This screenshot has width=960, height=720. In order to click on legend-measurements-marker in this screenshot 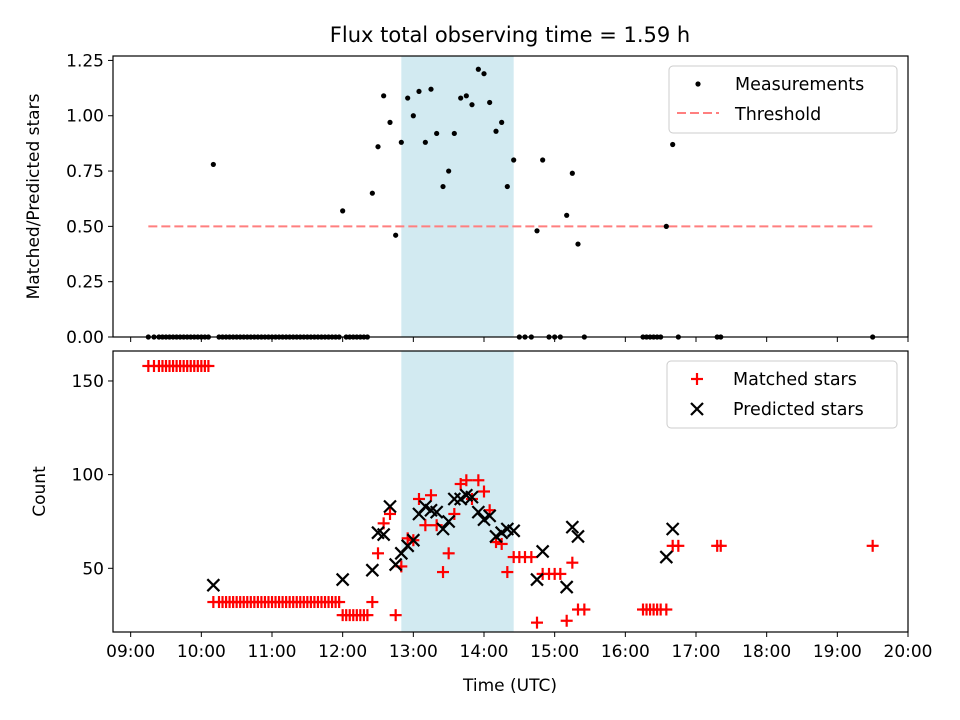, I will do `click(698, 84)`.